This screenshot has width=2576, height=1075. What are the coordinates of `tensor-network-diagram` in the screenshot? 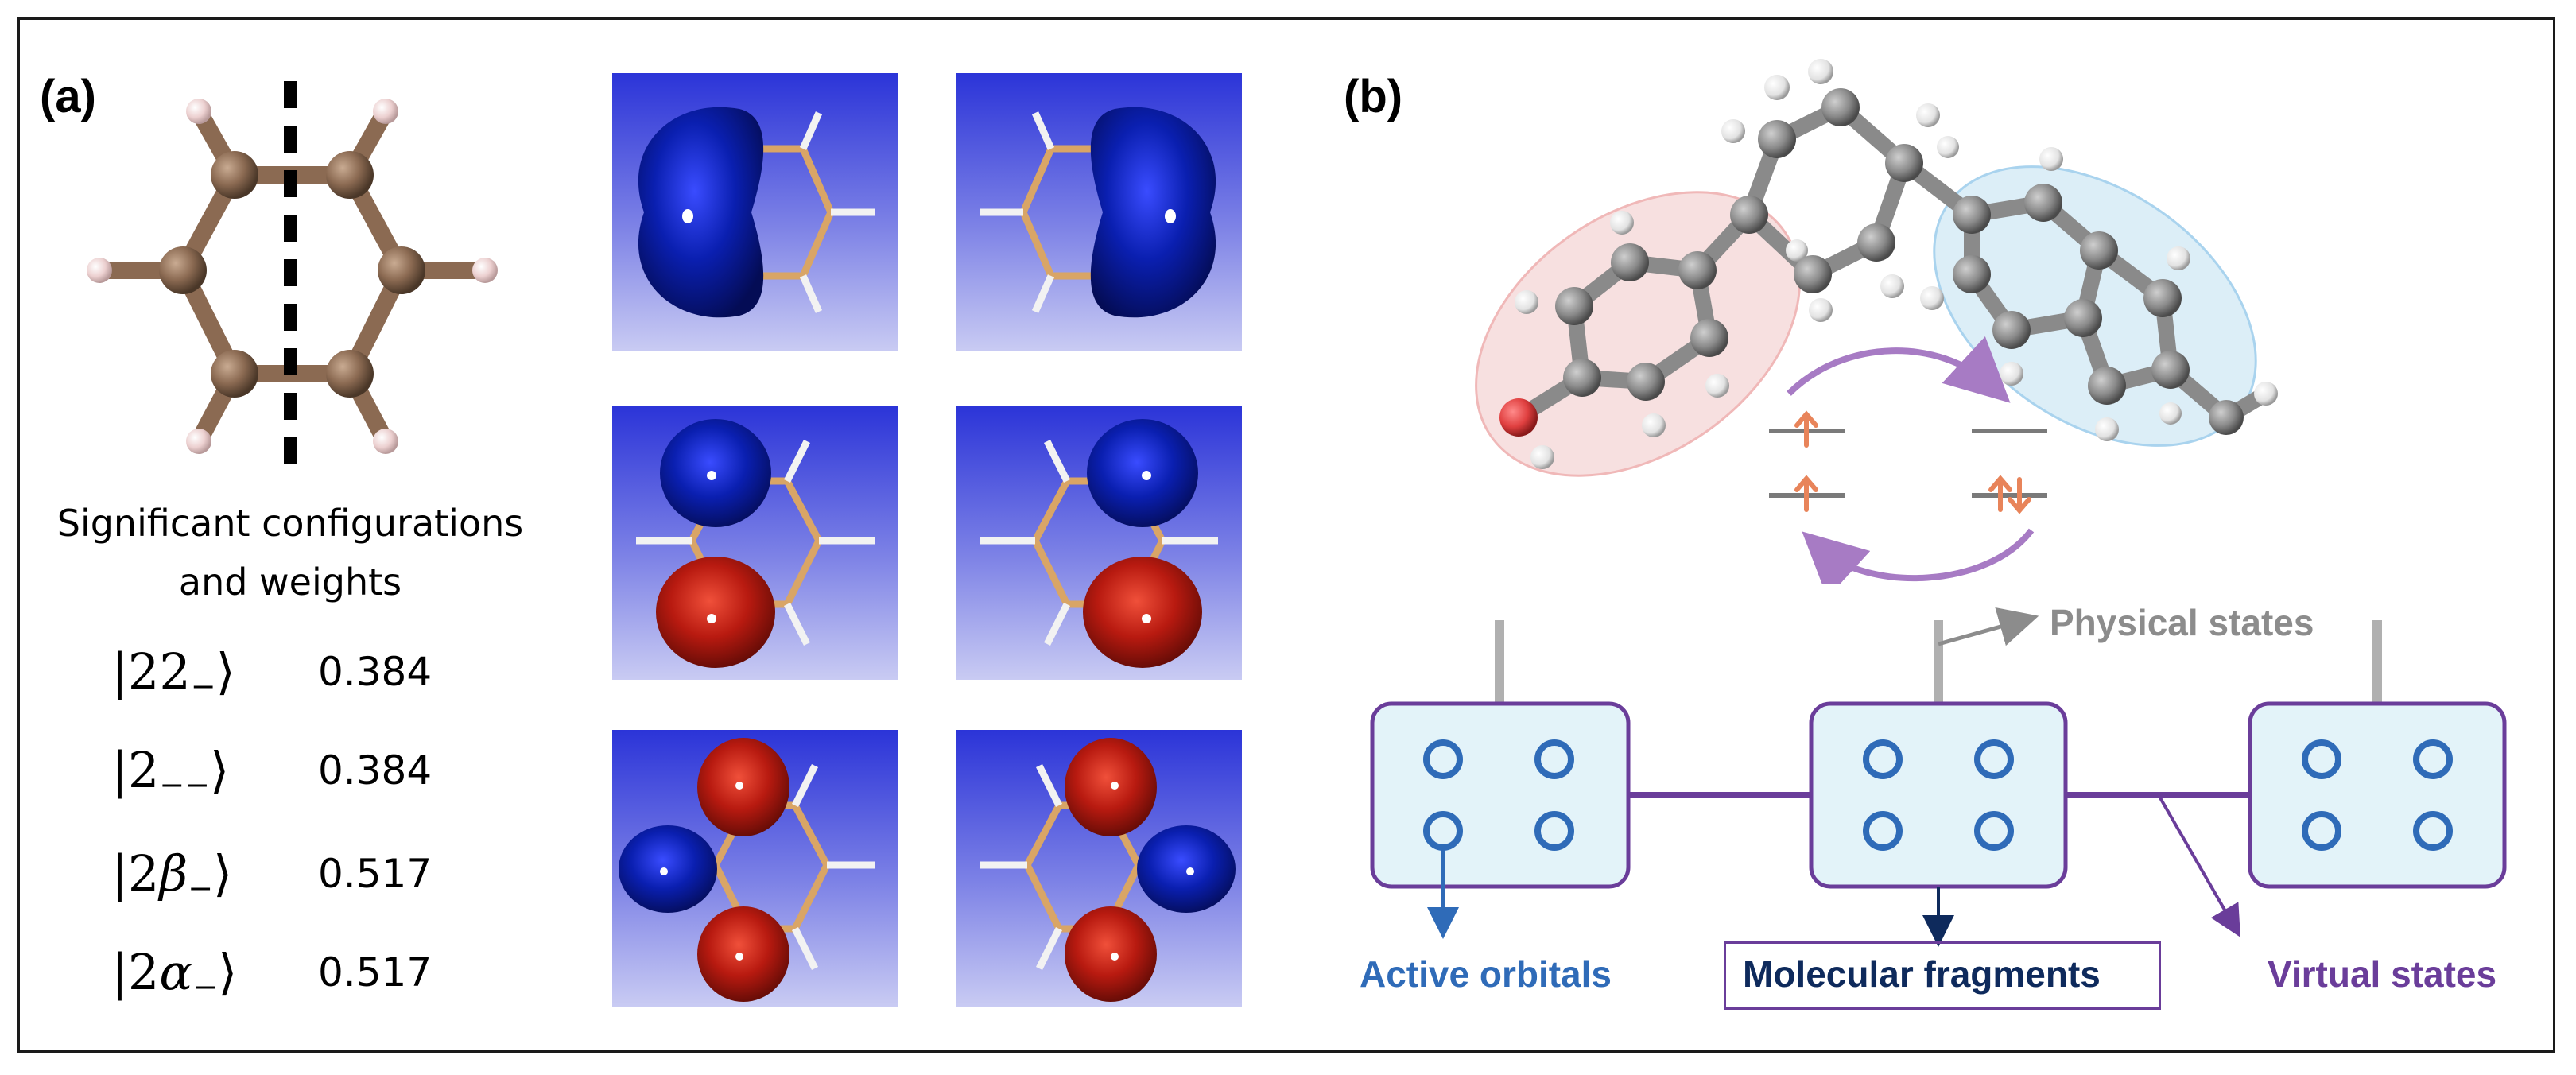 It's located at (1938, 777).